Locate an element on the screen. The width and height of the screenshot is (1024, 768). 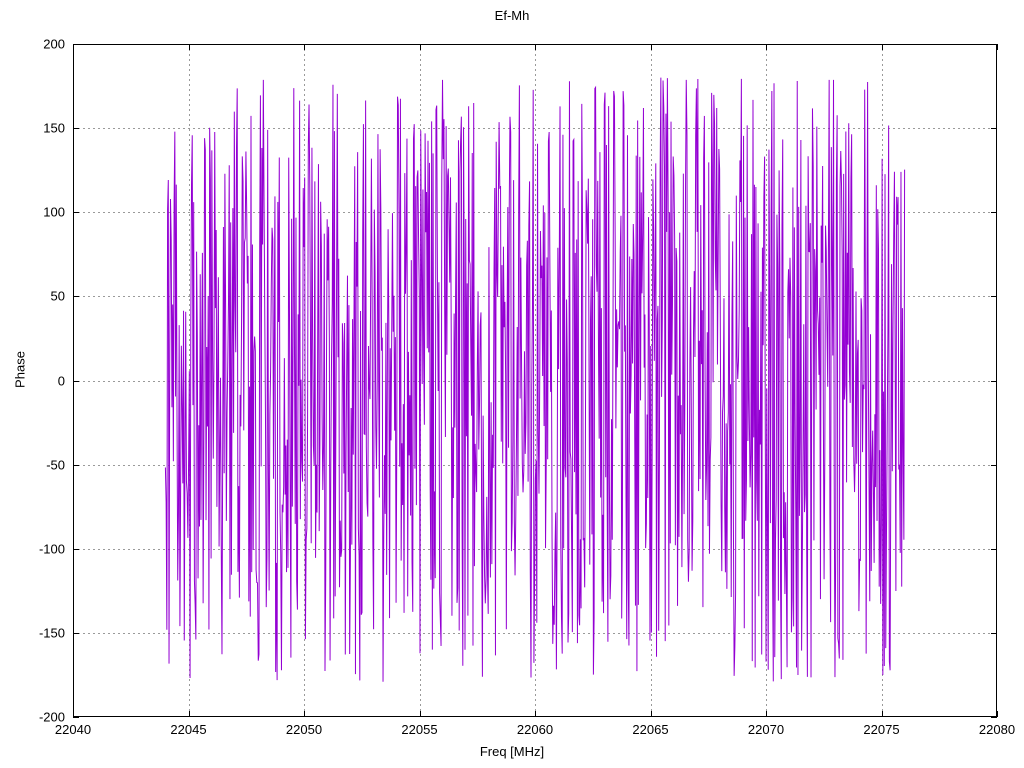
y-tick-label: -200 is located at coordinates (51, 717).